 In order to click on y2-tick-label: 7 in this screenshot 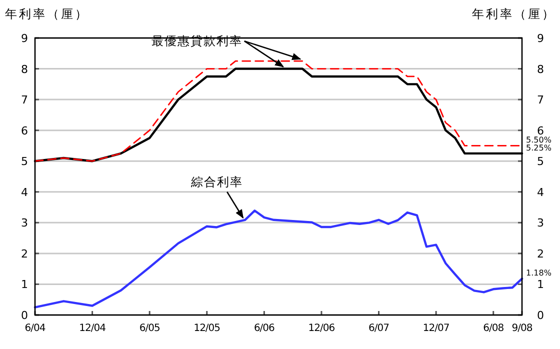, I will do `click(540, 100)`.